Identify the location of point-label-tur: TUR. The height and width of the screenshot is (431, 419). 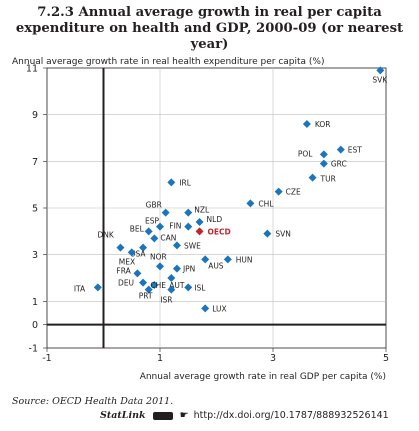
(328, 179).